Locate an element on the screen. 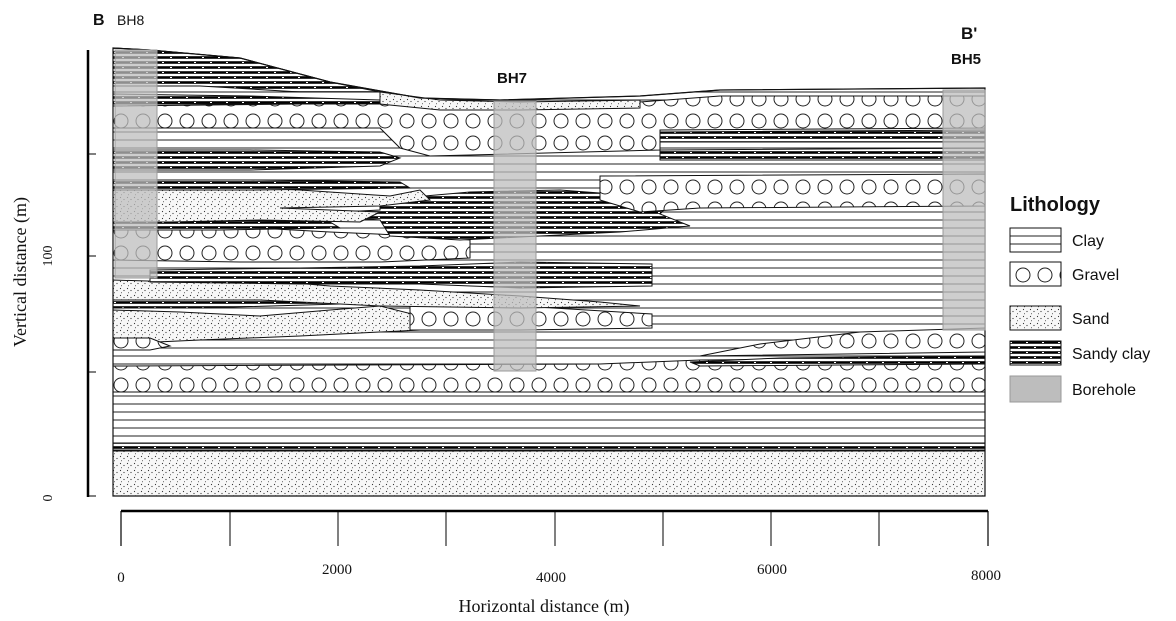  sand-cap-top is located at coordinates (510, 101).